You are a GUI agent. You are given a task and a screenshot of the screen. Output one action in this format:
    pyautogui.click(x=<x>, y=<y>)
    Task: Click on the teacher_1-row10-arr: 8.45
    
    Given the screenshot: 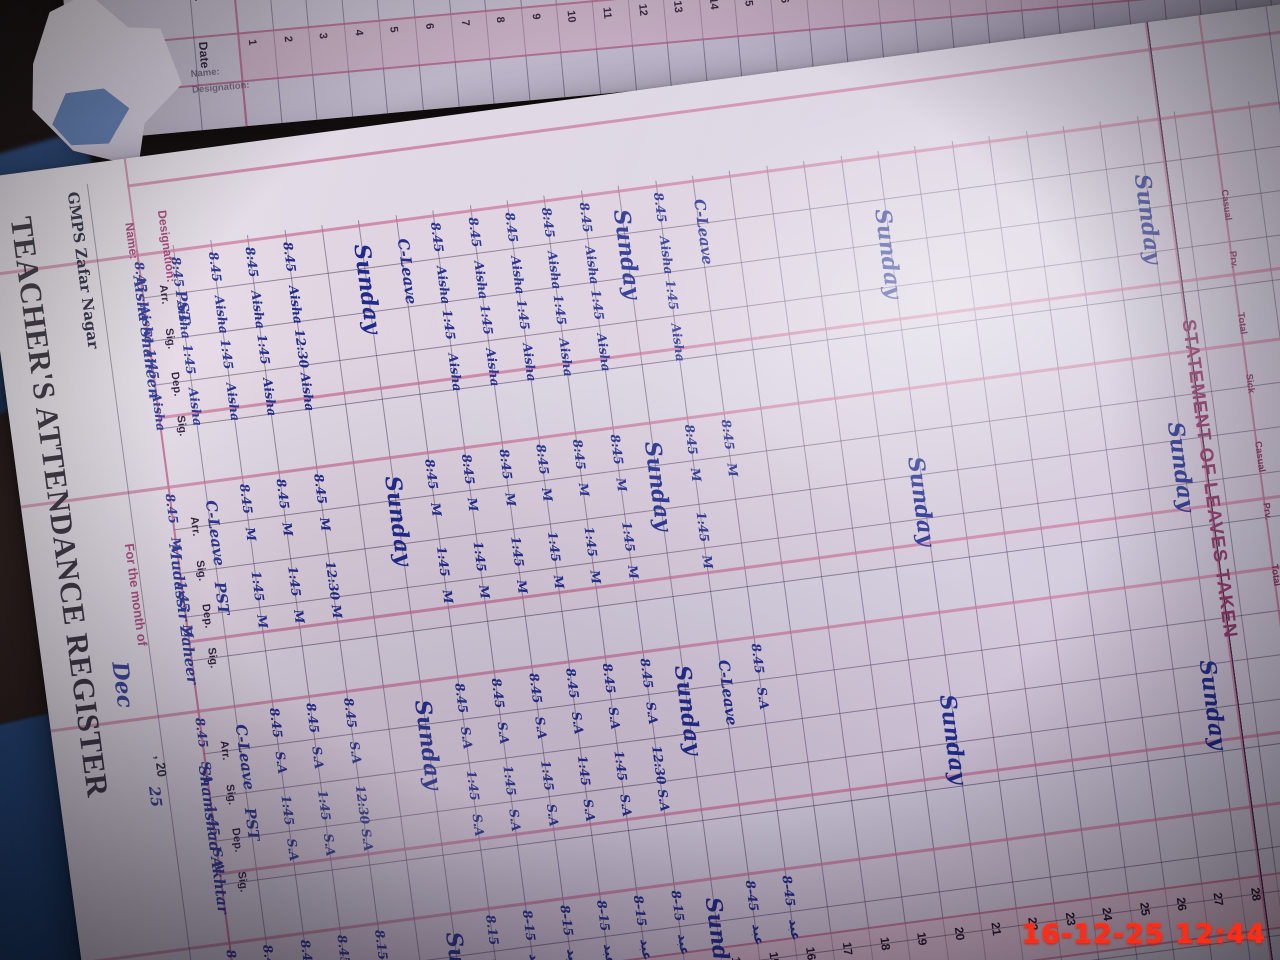 What is the action you would take?
    pyautogui.click(x=475, y=232)
    